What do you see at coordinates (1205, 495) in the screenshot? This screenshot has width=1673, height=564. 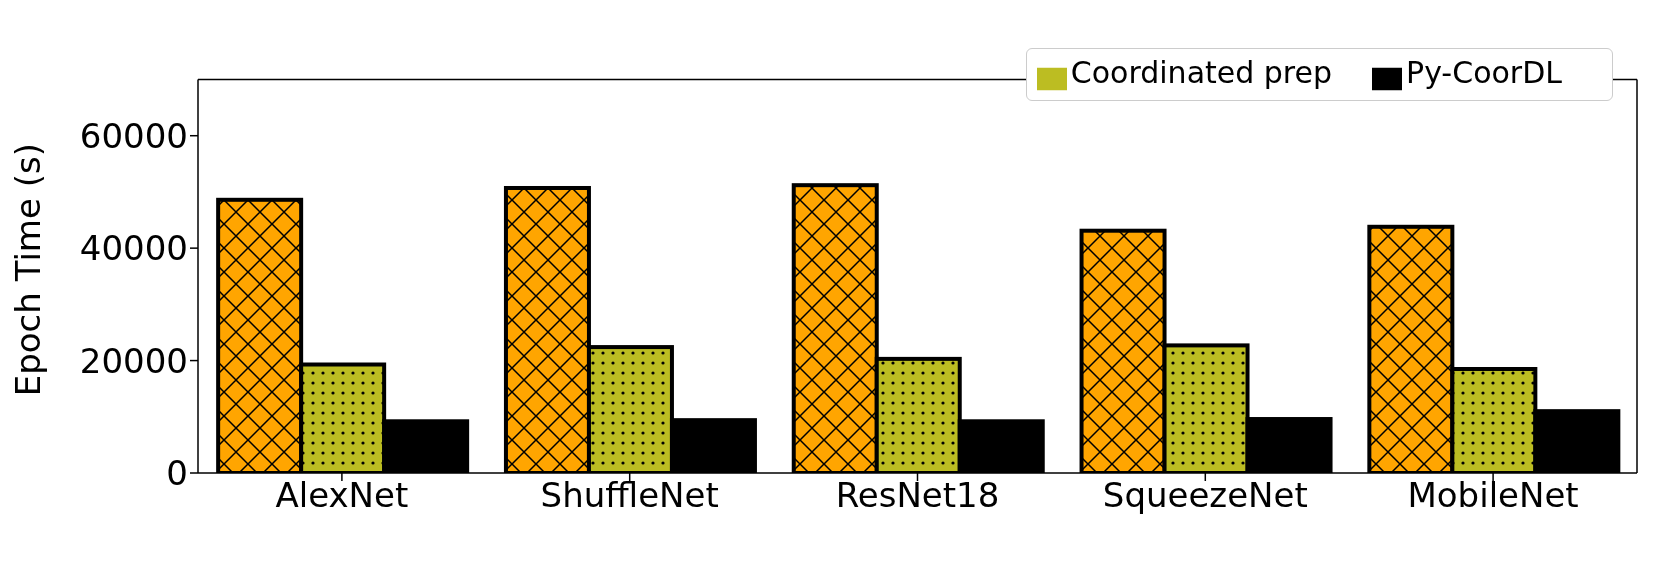 I see `x-tick-label: SqueezeNet` at bounding box center [1205, 495].